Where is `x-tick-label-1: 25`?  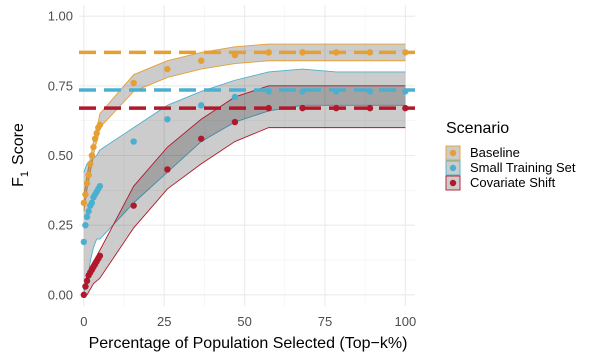
x-tick-label-1: 25 is located at coordinates (164, 321).